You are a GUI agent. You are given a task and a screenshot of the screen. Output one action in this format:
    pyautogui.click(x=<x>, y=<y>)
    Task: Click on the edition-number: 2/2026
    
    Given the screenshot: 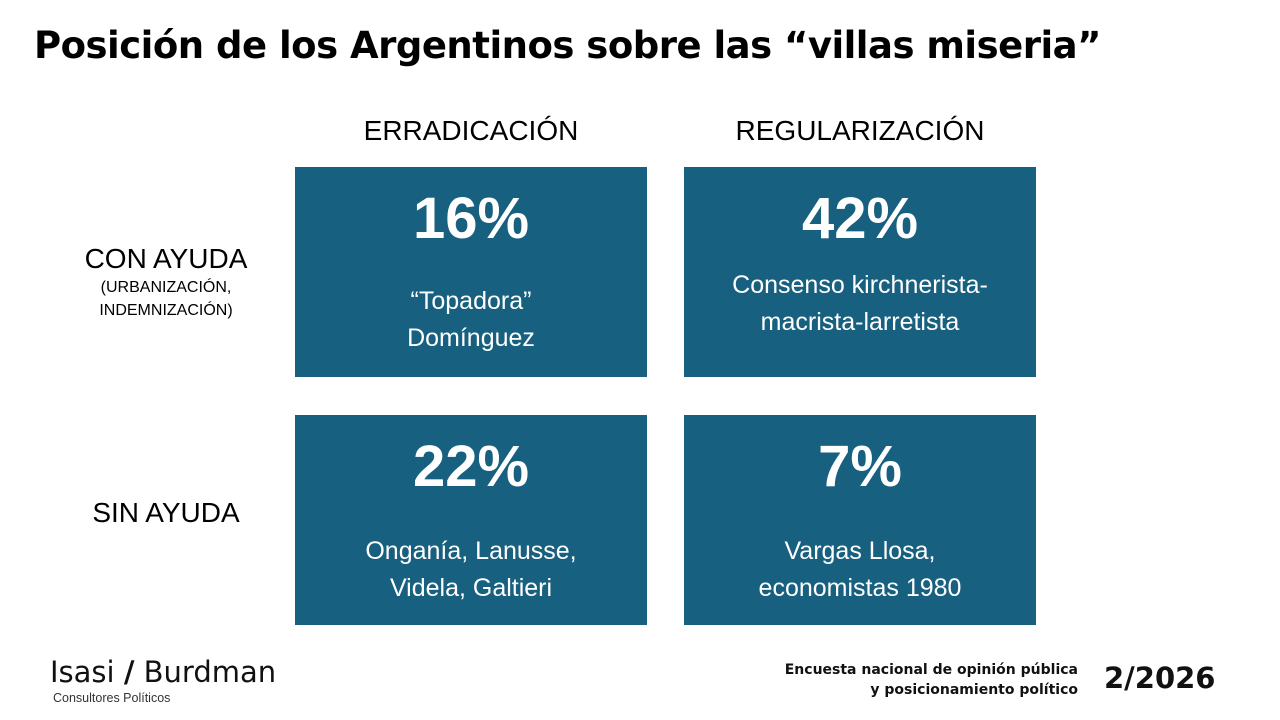 What is the action you would take?
    pyautogui.click(x=1160, y=678)
    